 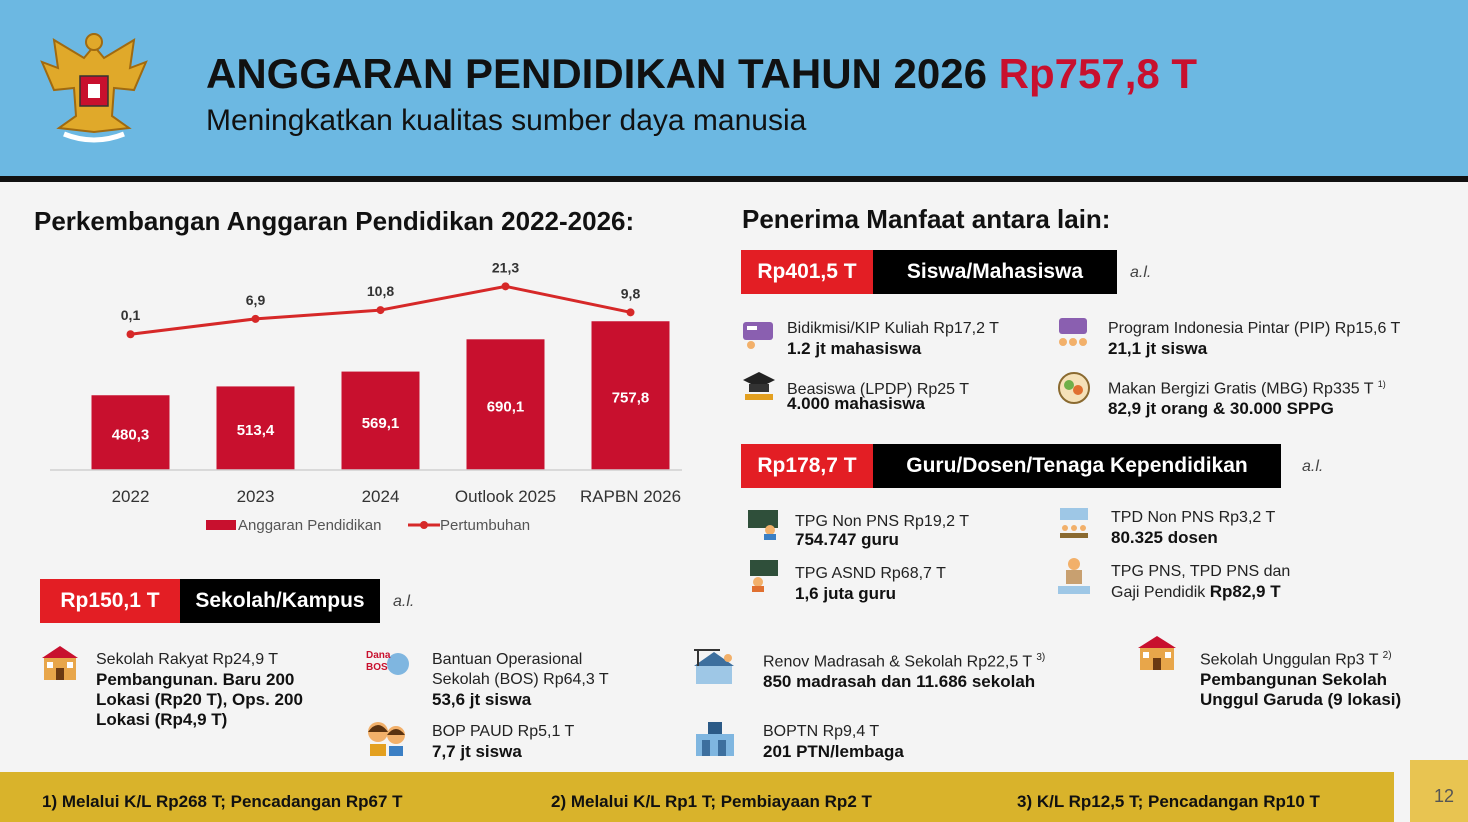 I want to click on kip-card-icon, so click(x=758, y=335).